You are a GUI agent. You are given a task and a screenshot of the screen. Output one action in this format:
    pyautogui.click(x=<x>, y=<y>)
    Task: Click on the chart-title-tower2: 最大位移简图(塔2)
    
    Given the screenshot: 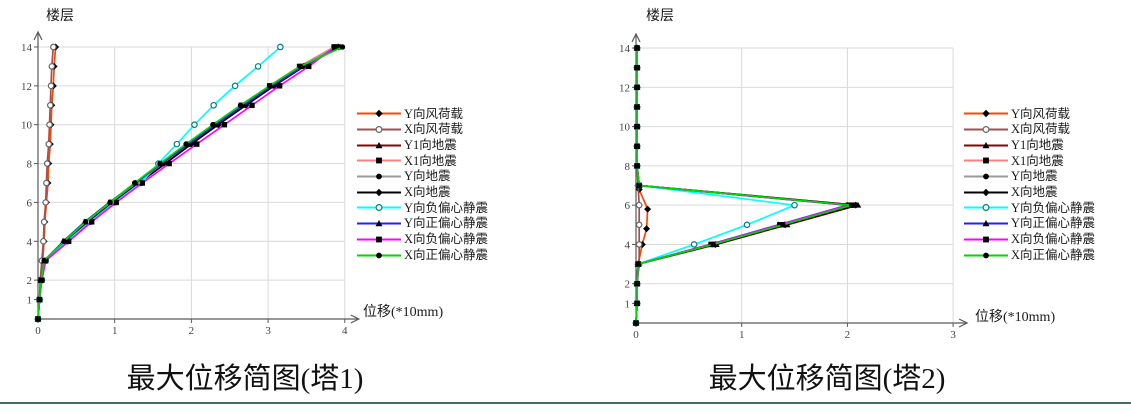 What is the action you would take?
    pyautogui.click(x=827, y=379)
    